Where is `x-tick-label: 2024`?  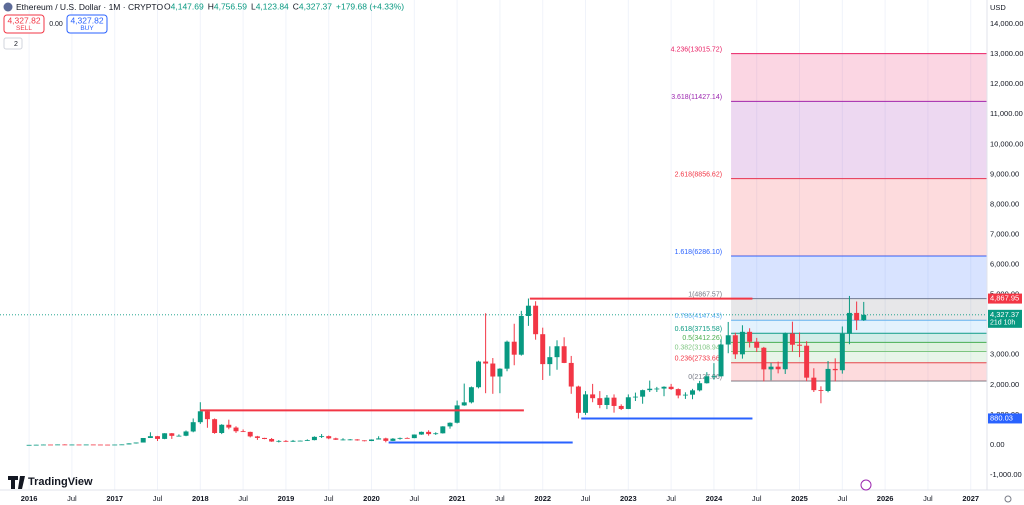 x-tick-label: 2024 is located at coordinates (715, 498).